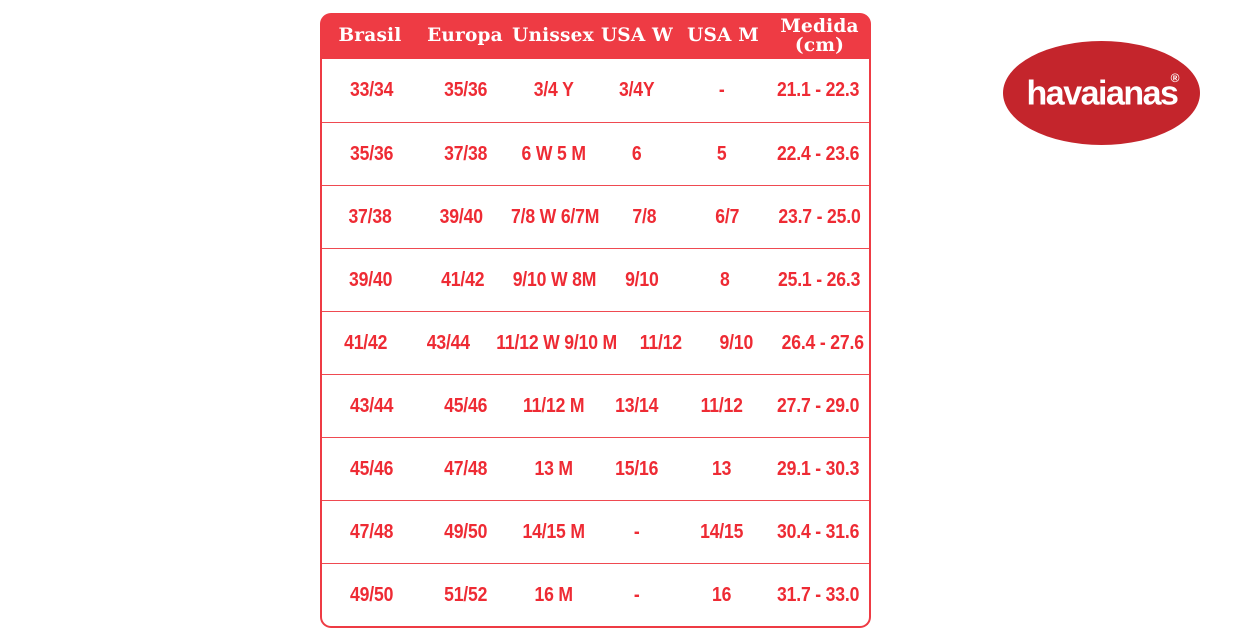 The height and width of the screenshot is (638, 1240). What do you see at coordinates (725, 279) in the screenshot?
I see `table-cell: 8` at bounding box center [725, 279].